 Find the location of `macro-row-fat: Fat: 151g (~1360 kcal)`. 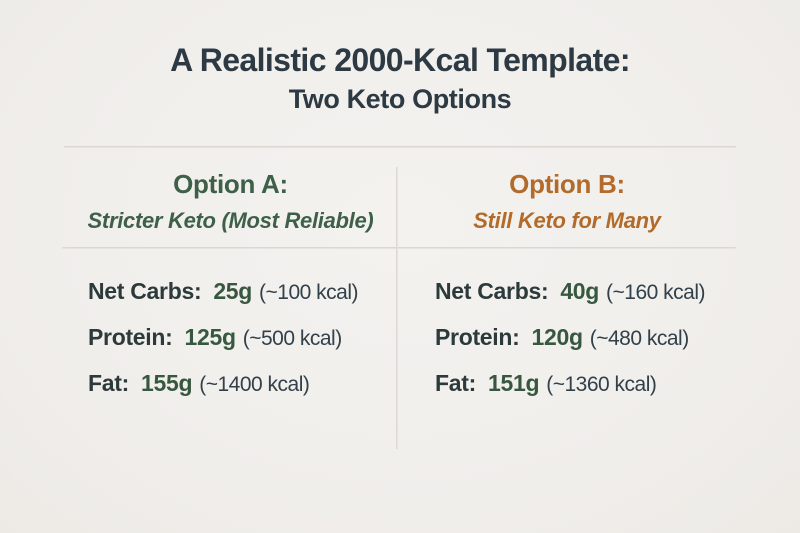

macro-row-fat: Fat: 151g (~1360 kcal) is located at coordinates (570, 384).